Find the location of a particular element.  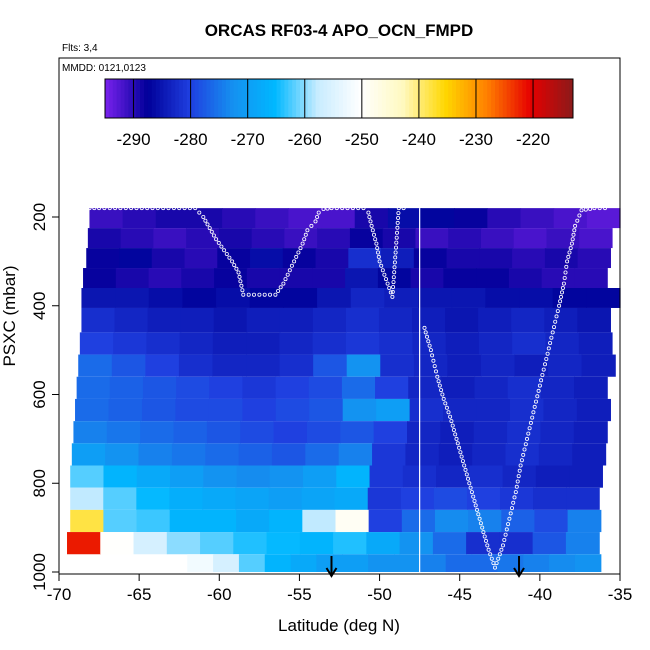

y-tick-label: 800 is located at coordinates (39, 483).